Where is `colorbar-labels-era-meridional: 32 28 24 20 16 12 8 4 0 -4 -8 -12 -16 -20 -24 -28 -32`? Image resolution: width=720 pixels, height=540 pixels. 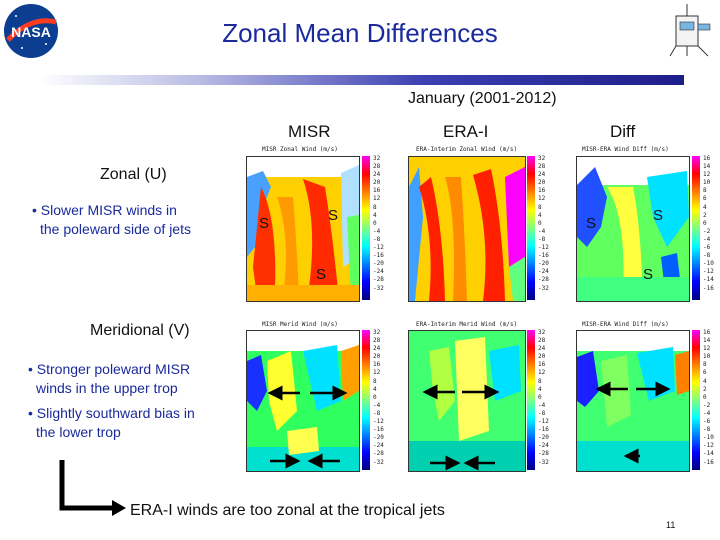
colorbar-labels-era-meridional: 32 28 24 20 16 12 8 4 0 -4 -8 -12 -16 -20 -24 -28 -32 is located at coordinates (543, 397).